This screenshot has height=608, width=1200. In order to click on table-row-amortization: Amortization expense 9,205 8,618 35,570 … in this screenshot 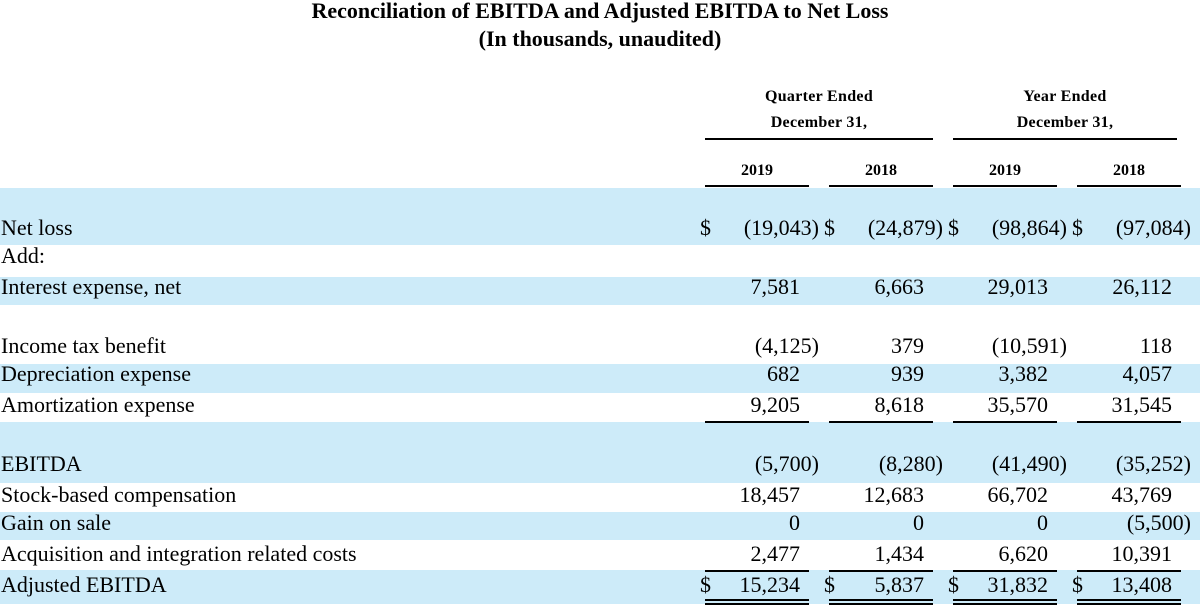, I will do `click(586, 404)`.